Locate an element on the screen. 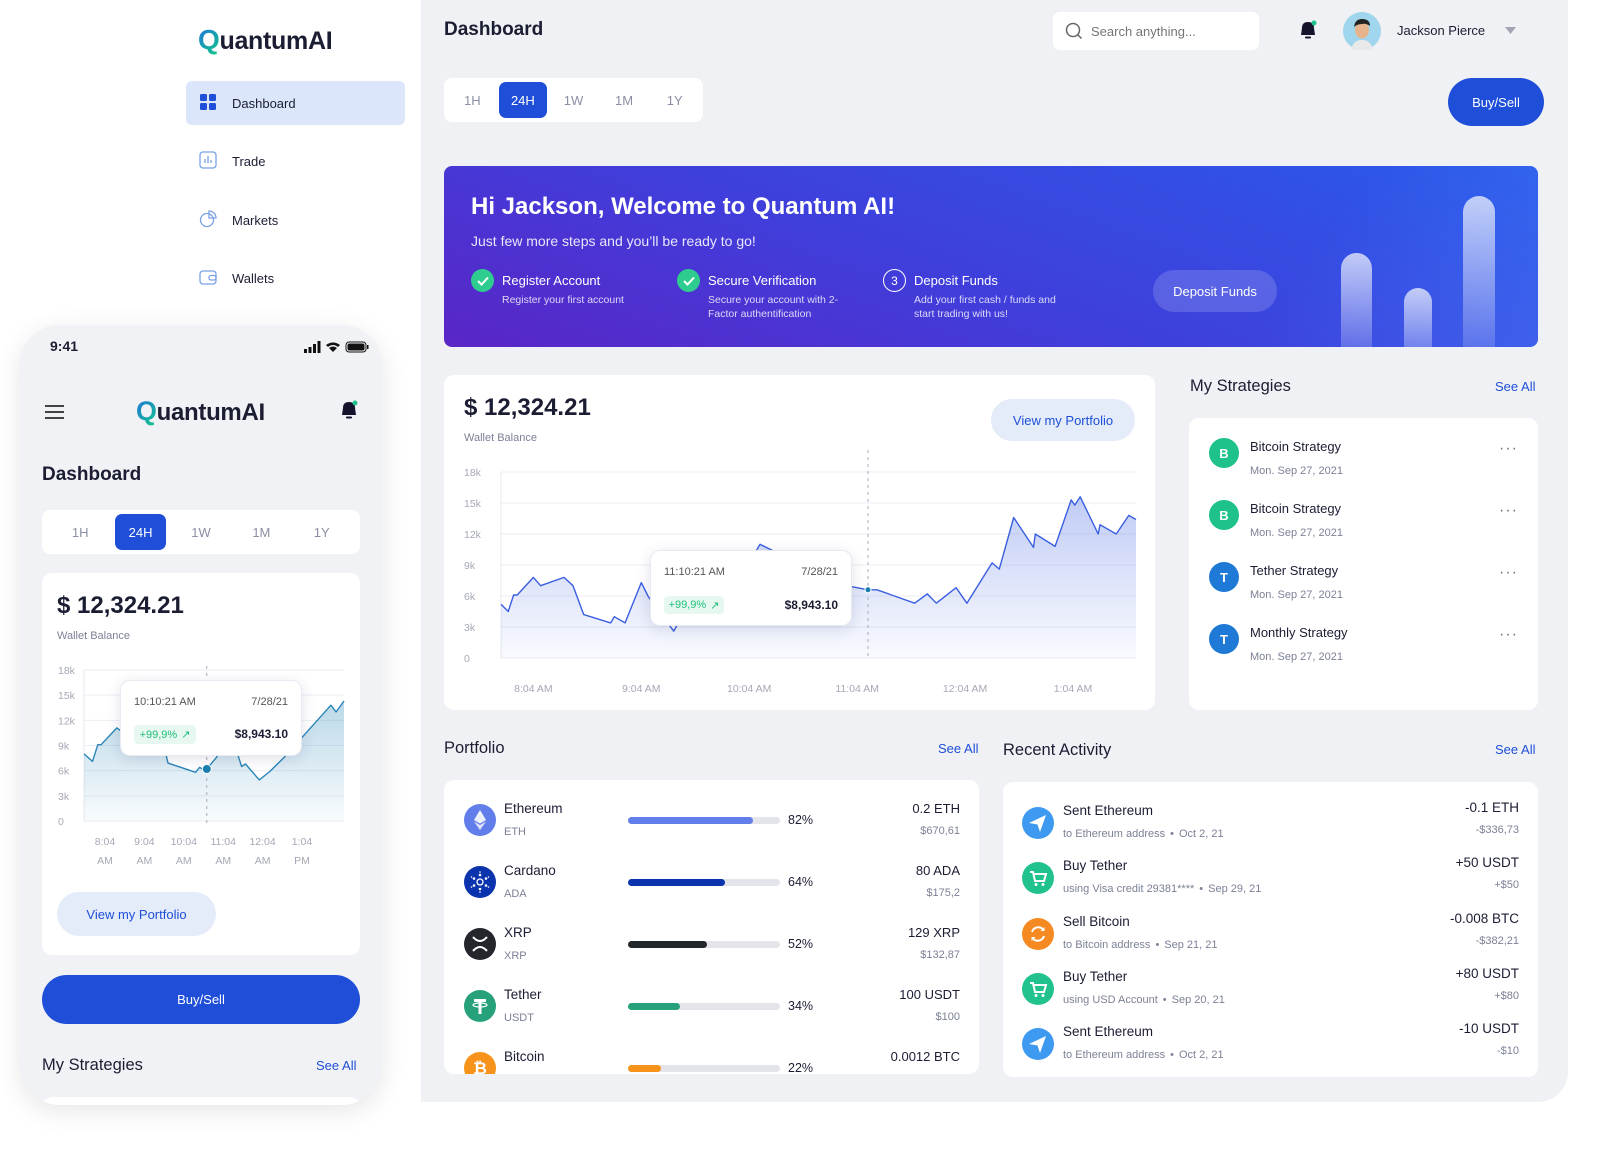 The width and height of the screenshot is (1616, 1162). mobile-tab-1y: 1Y is located at coordinates (321, 532).